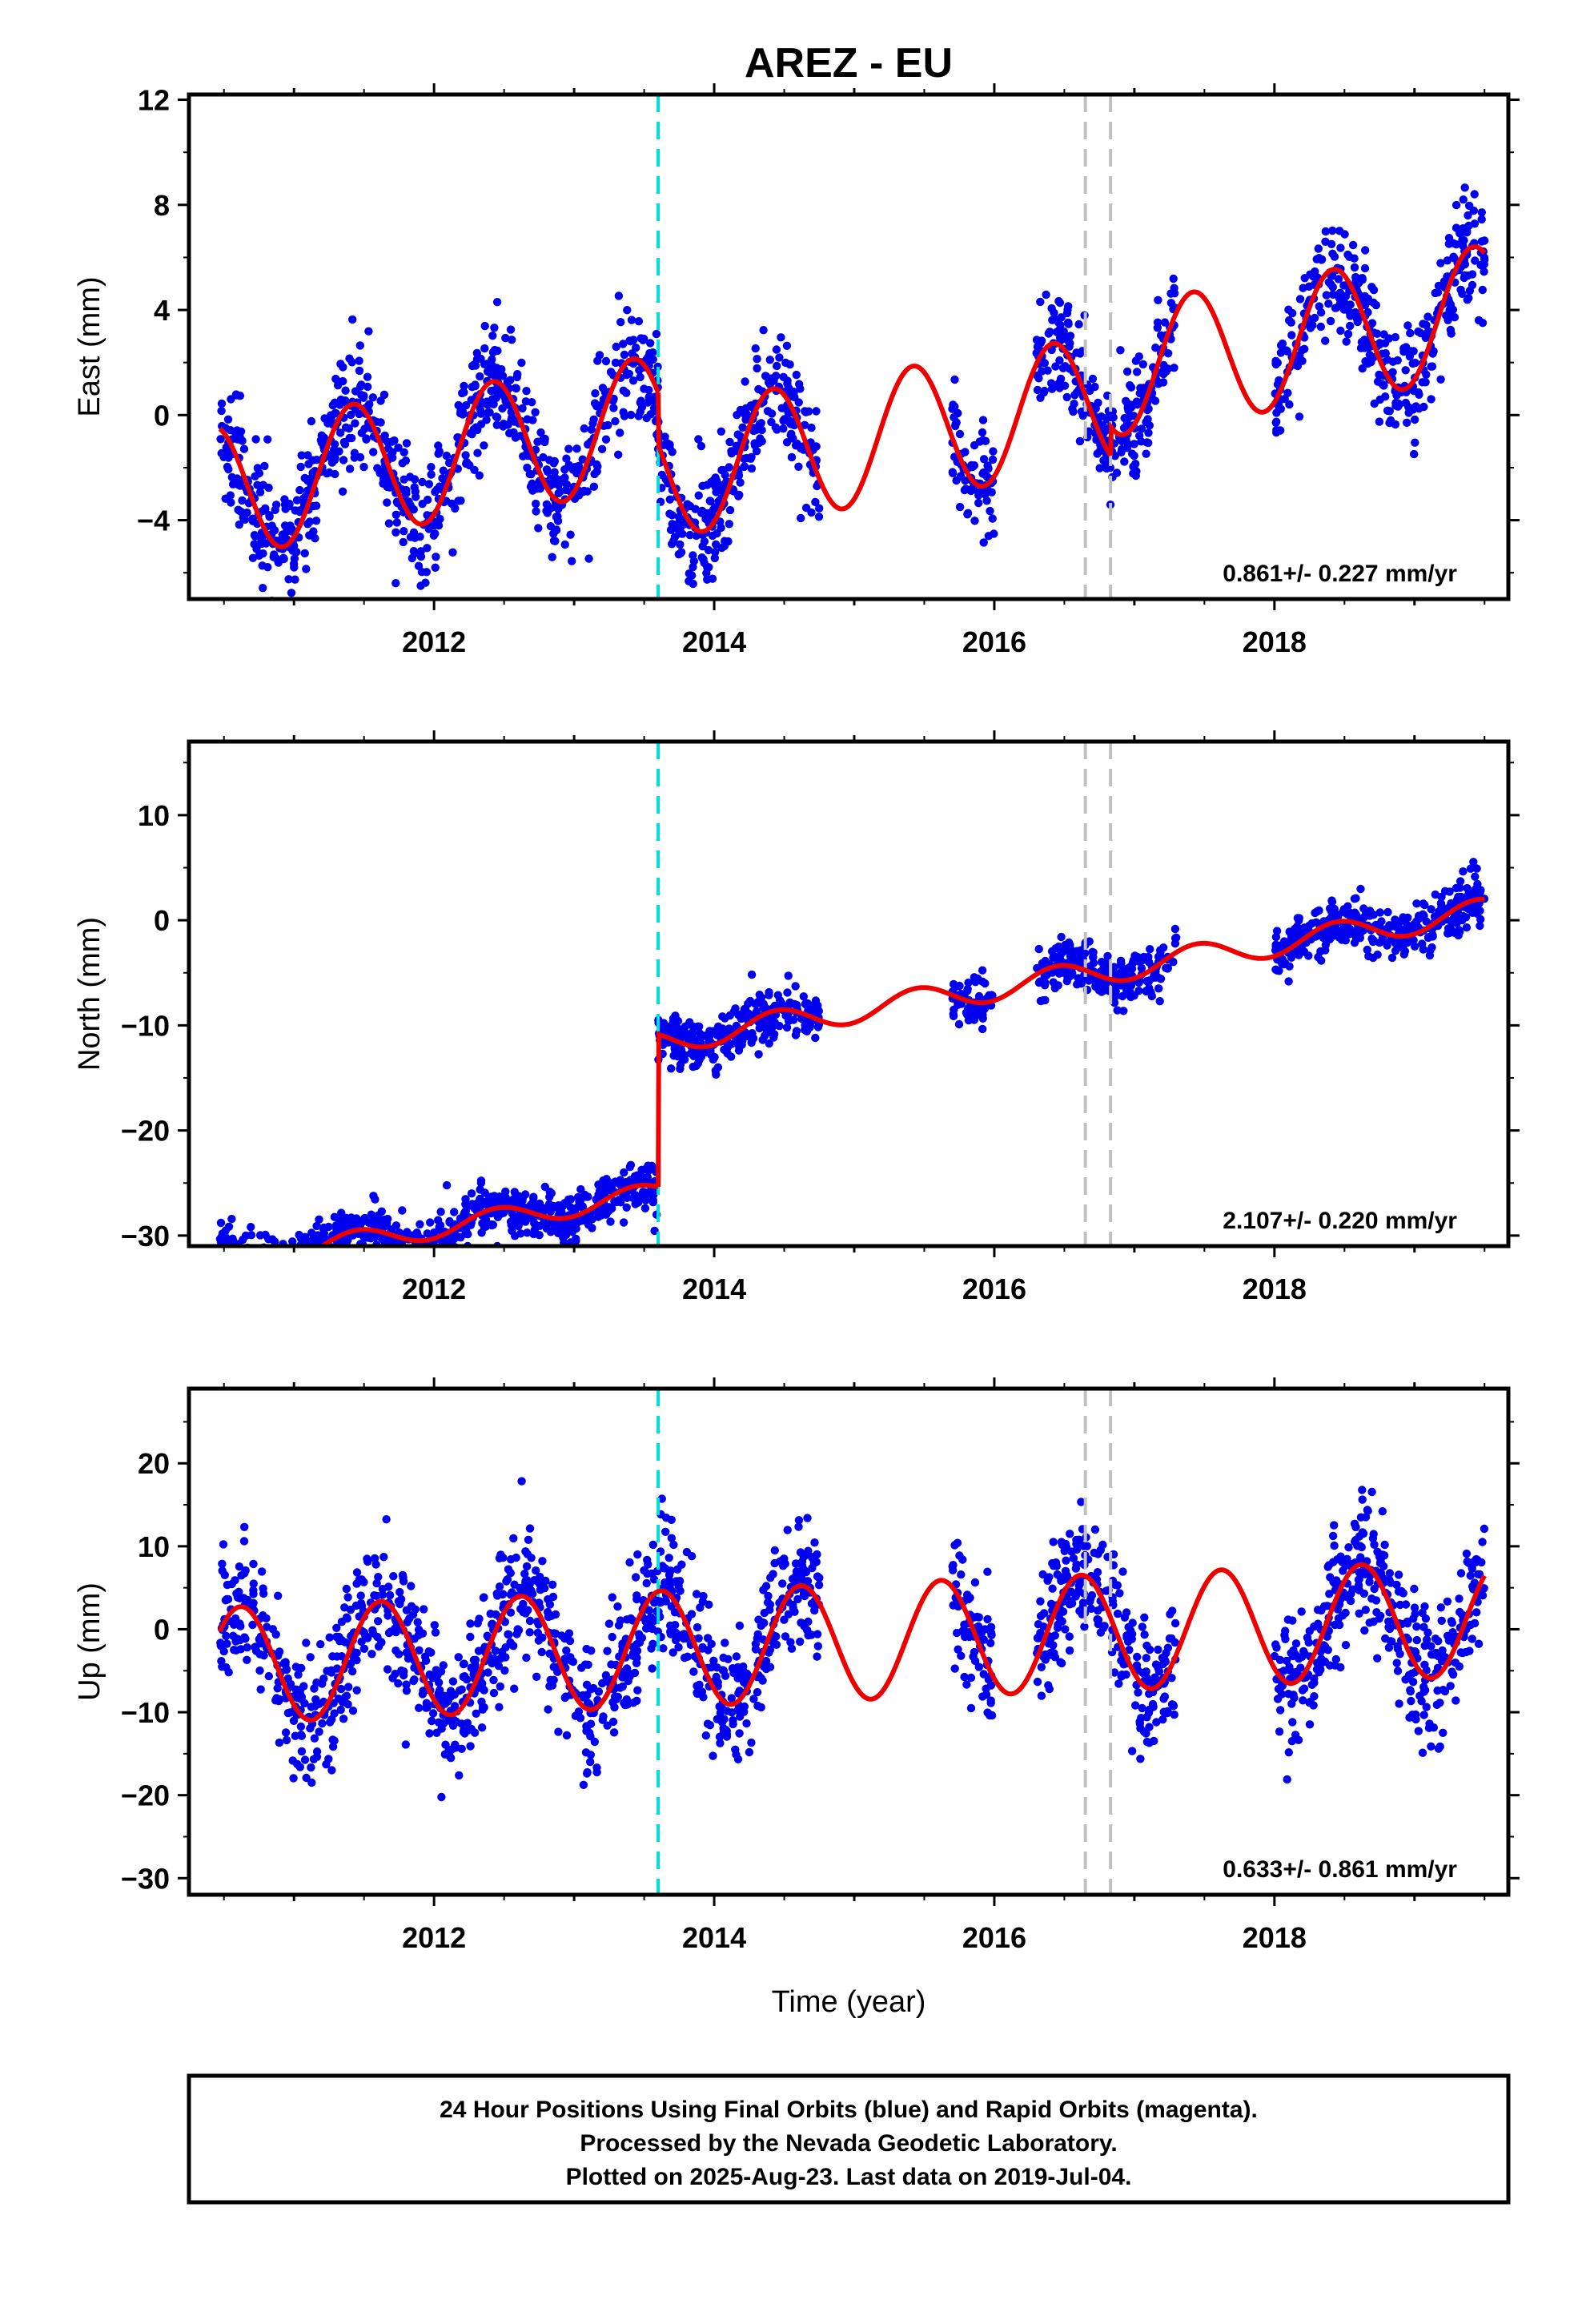 The image size is (1582, 2324). I want to click on y-tick-label: −20, so click(145, 1131).